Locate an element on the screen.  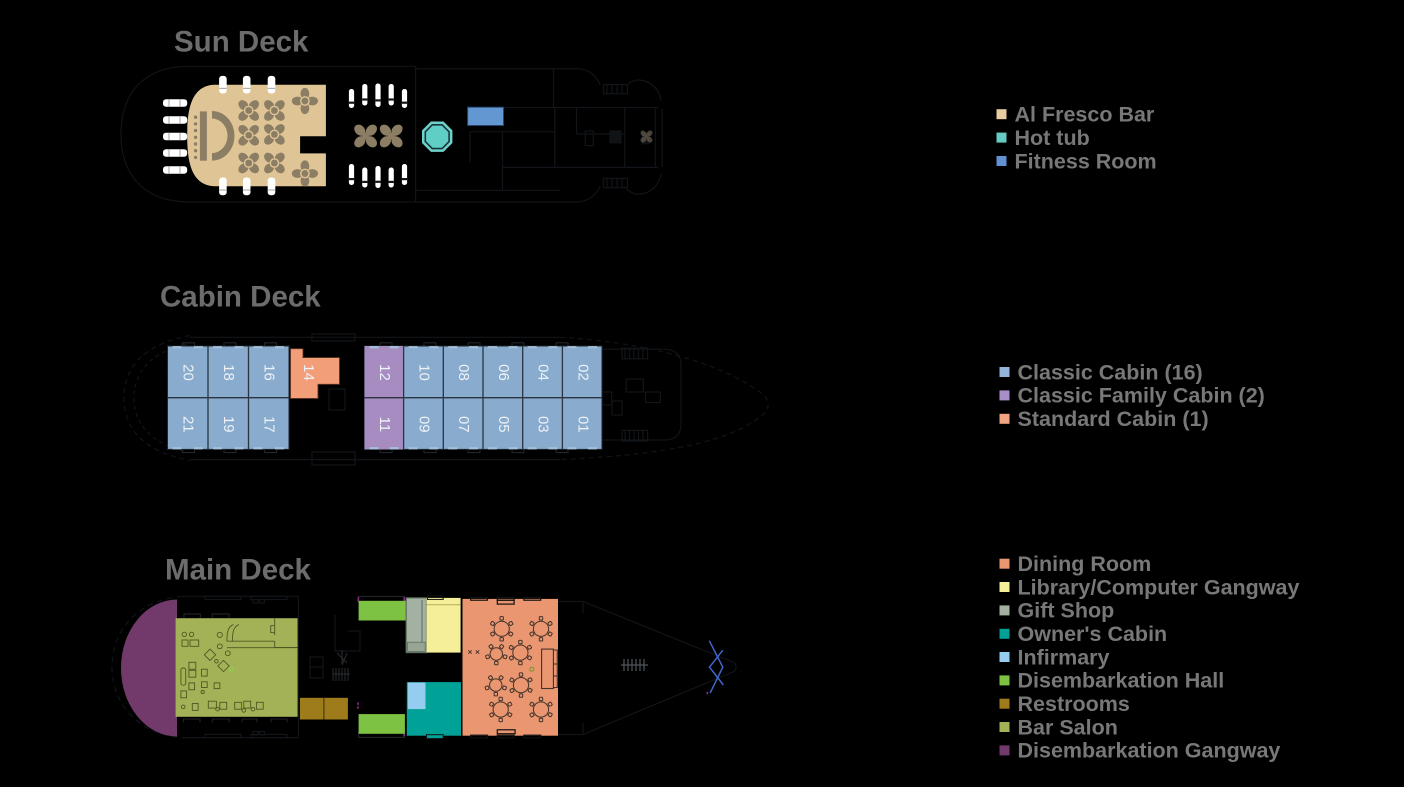
svg-text: Bar Salon is located at coordinates (1068, 727).